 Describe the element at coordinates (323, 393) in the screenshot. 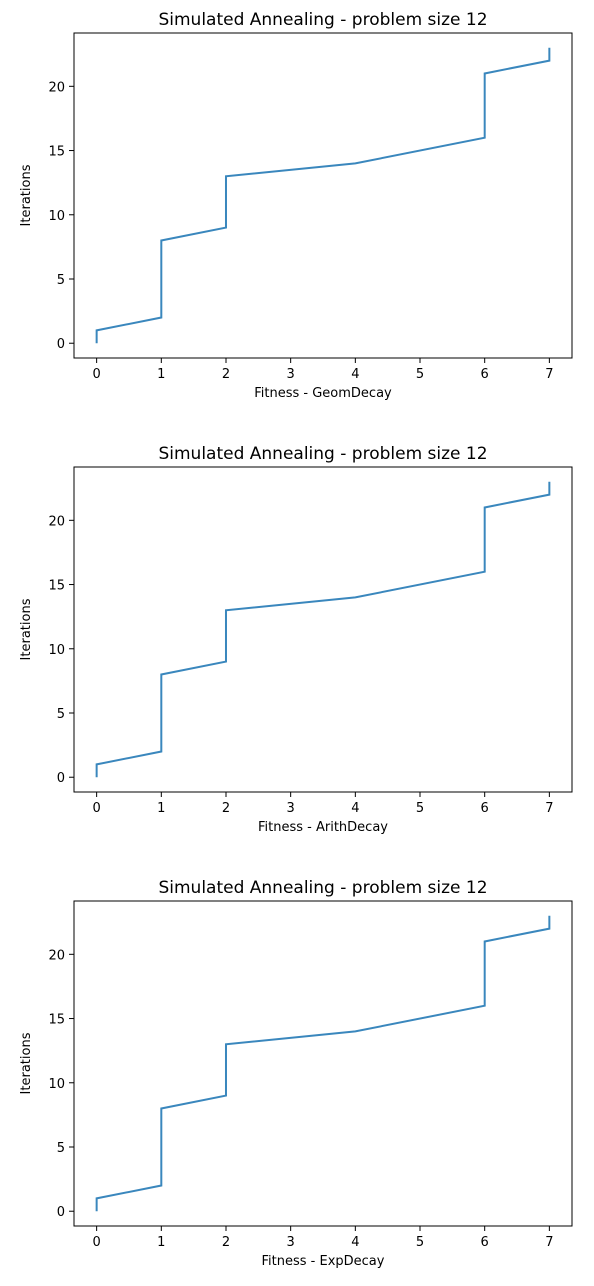

I see `x-axis-label: Fitness - GeomDecay` at that location.